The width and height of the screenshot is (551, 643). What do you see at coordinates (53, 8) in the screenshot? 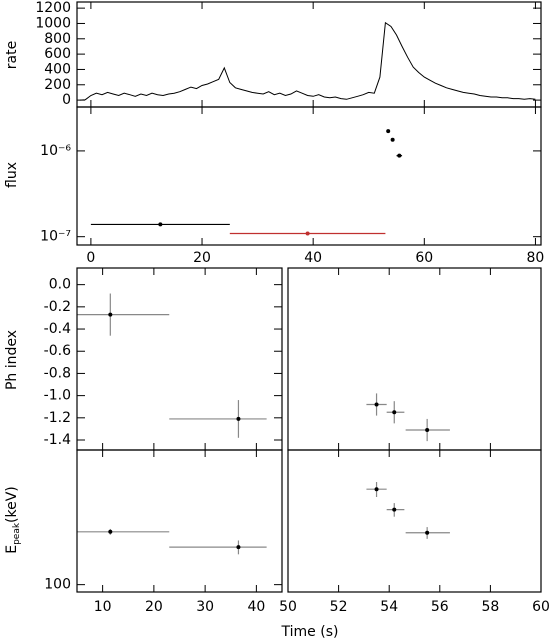
I see `y-tick-label: 1200` at bounding box center [53, 8].